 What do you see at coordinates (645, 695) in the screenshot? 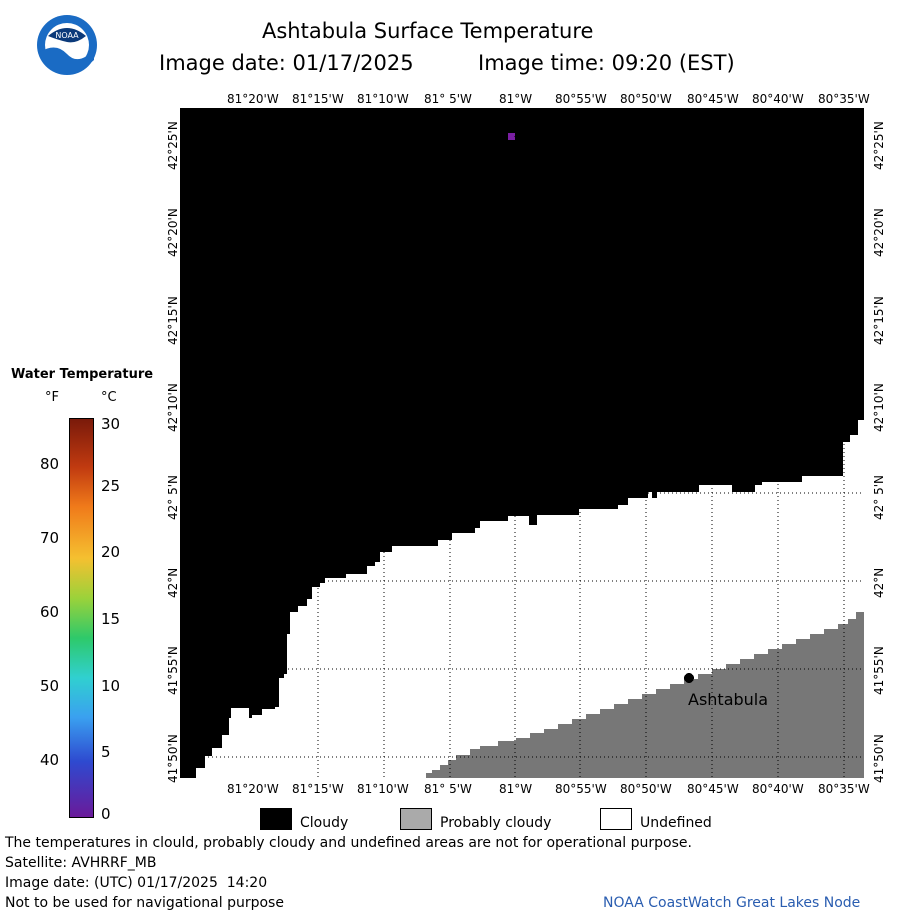
I see `land-region` at bounding box center [645, 695].